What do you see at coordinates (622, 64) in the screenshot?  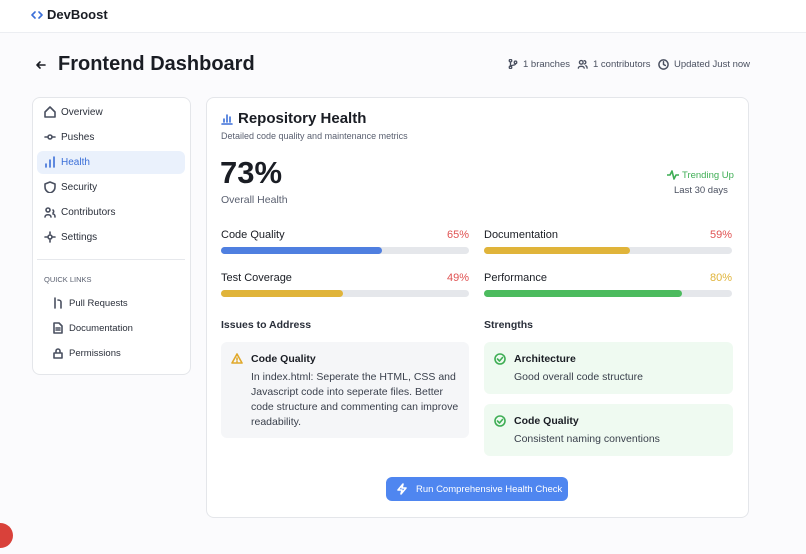 I see `meta-contributors: 1 contributors` at bounding box center [622, 64].